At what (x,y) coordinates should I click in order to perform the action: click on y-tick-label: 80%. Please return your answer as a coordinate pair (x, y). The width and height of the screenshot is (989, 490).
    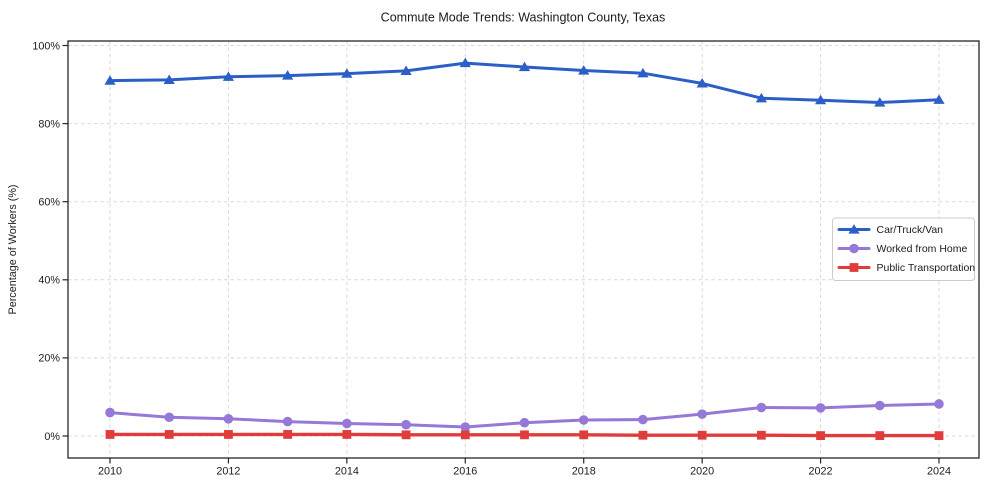
    Looking at the image, I should click on (49, 124).